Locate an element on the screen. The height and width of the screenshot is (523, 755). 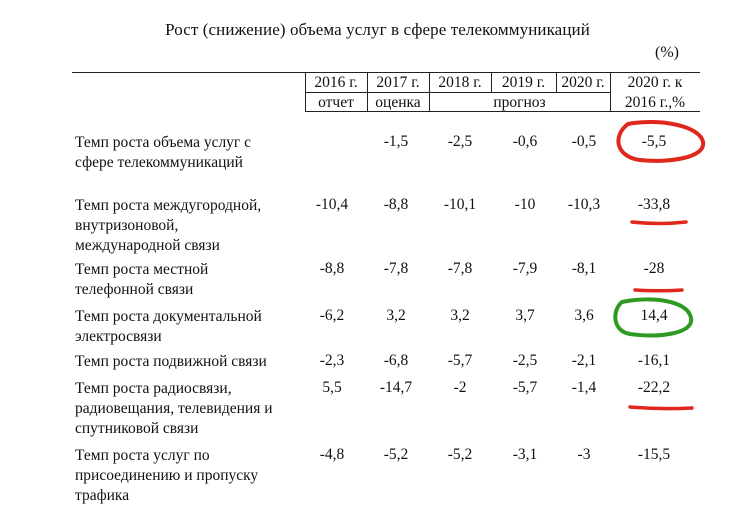
table-cell: -1,4 is located at coordinates (584, 387).